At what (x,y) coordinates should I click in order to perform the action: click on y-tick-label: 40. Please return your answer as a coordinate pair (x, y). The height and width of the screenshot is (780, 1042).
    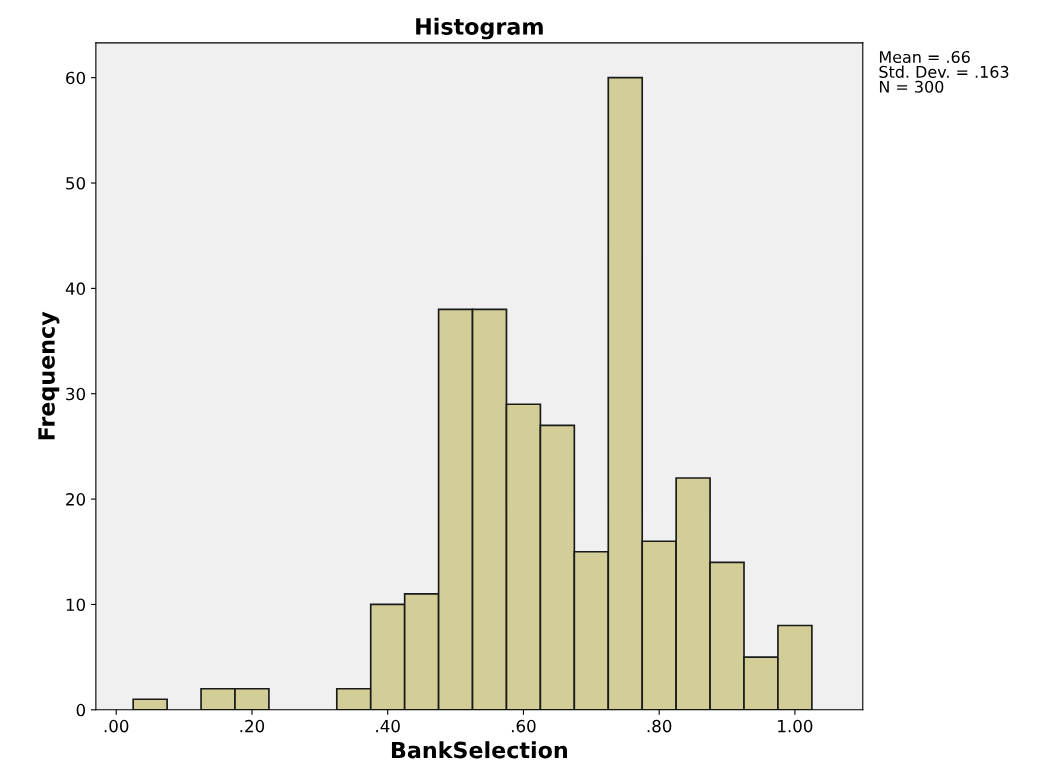
    Looking at the image, I should click on (75, 288).